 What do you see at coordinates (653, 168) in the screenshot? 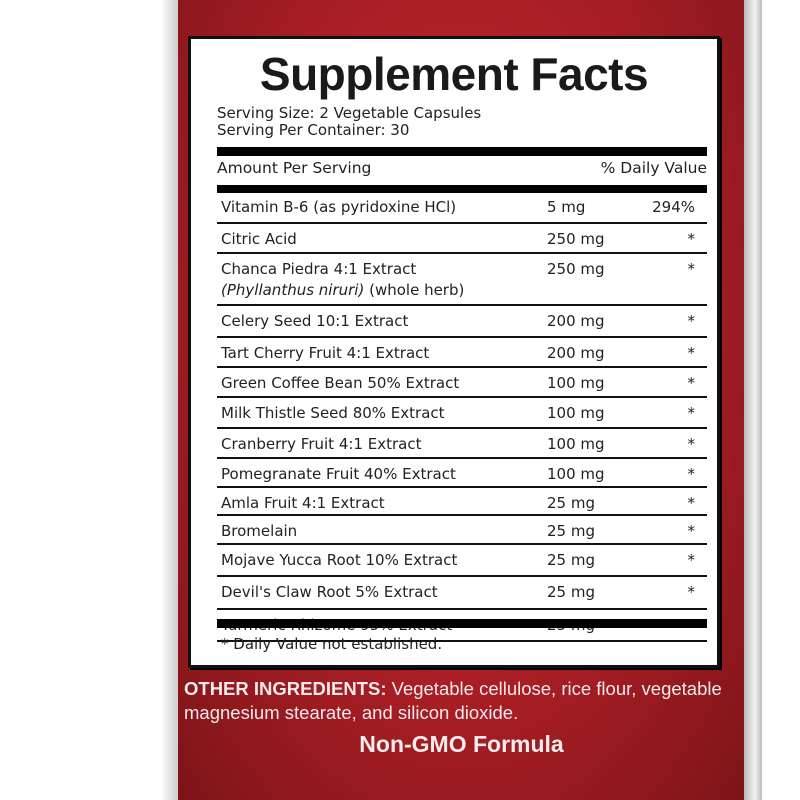
I see `dv-header: % Daily Value` at bounding box center [653, 168].